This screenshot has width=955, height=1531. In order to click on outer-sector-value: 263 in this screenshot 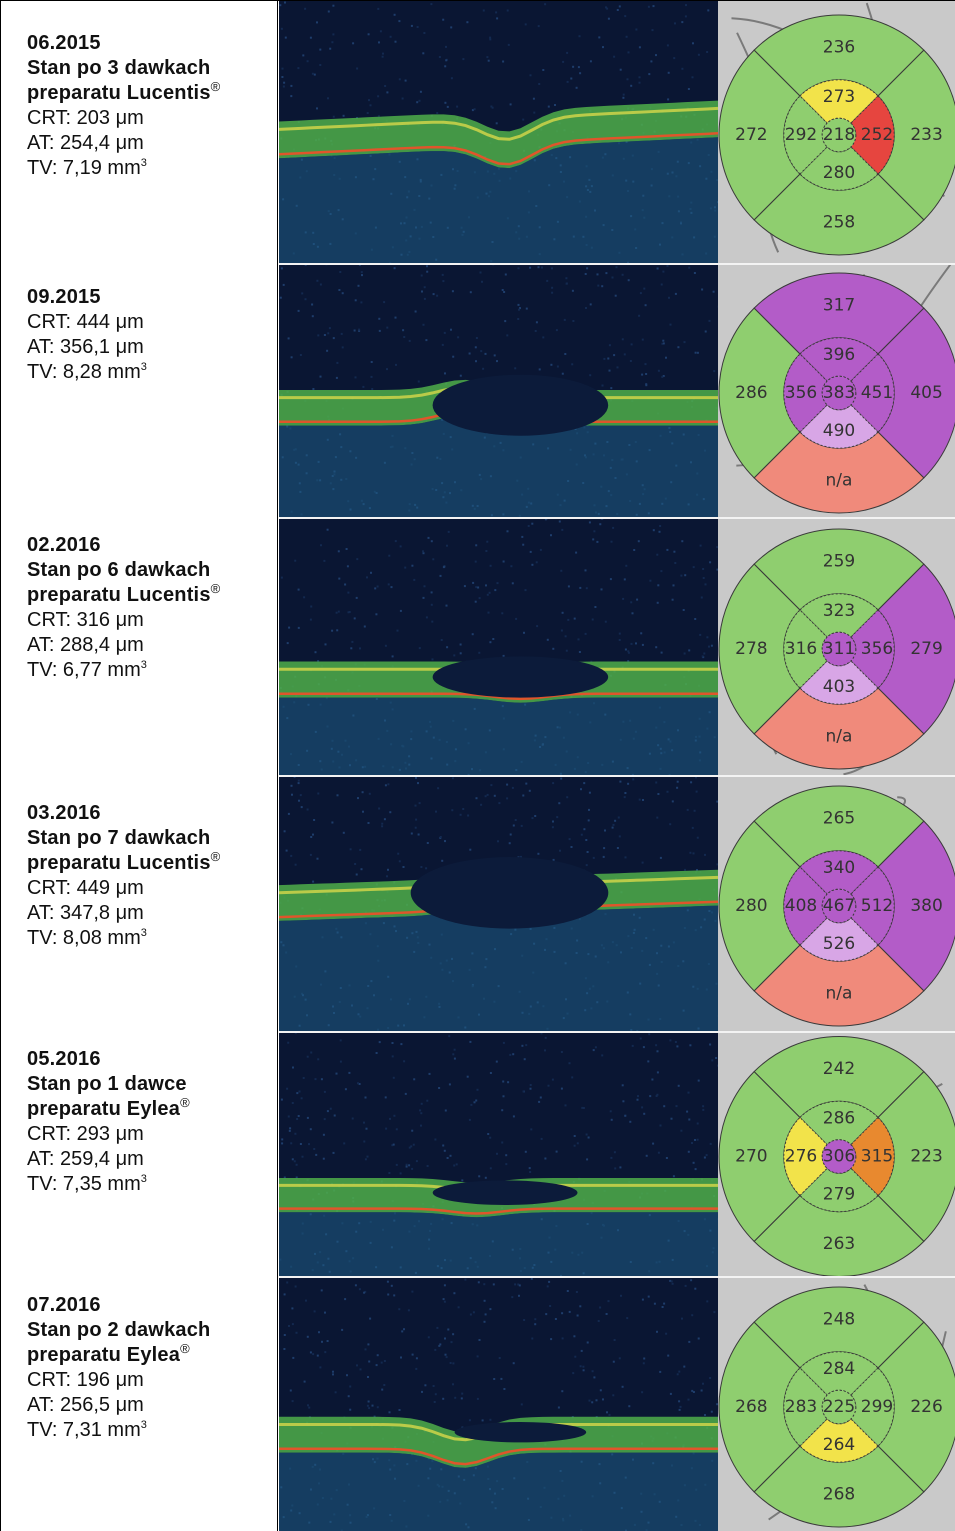, I will do `click(839, 1244)`.